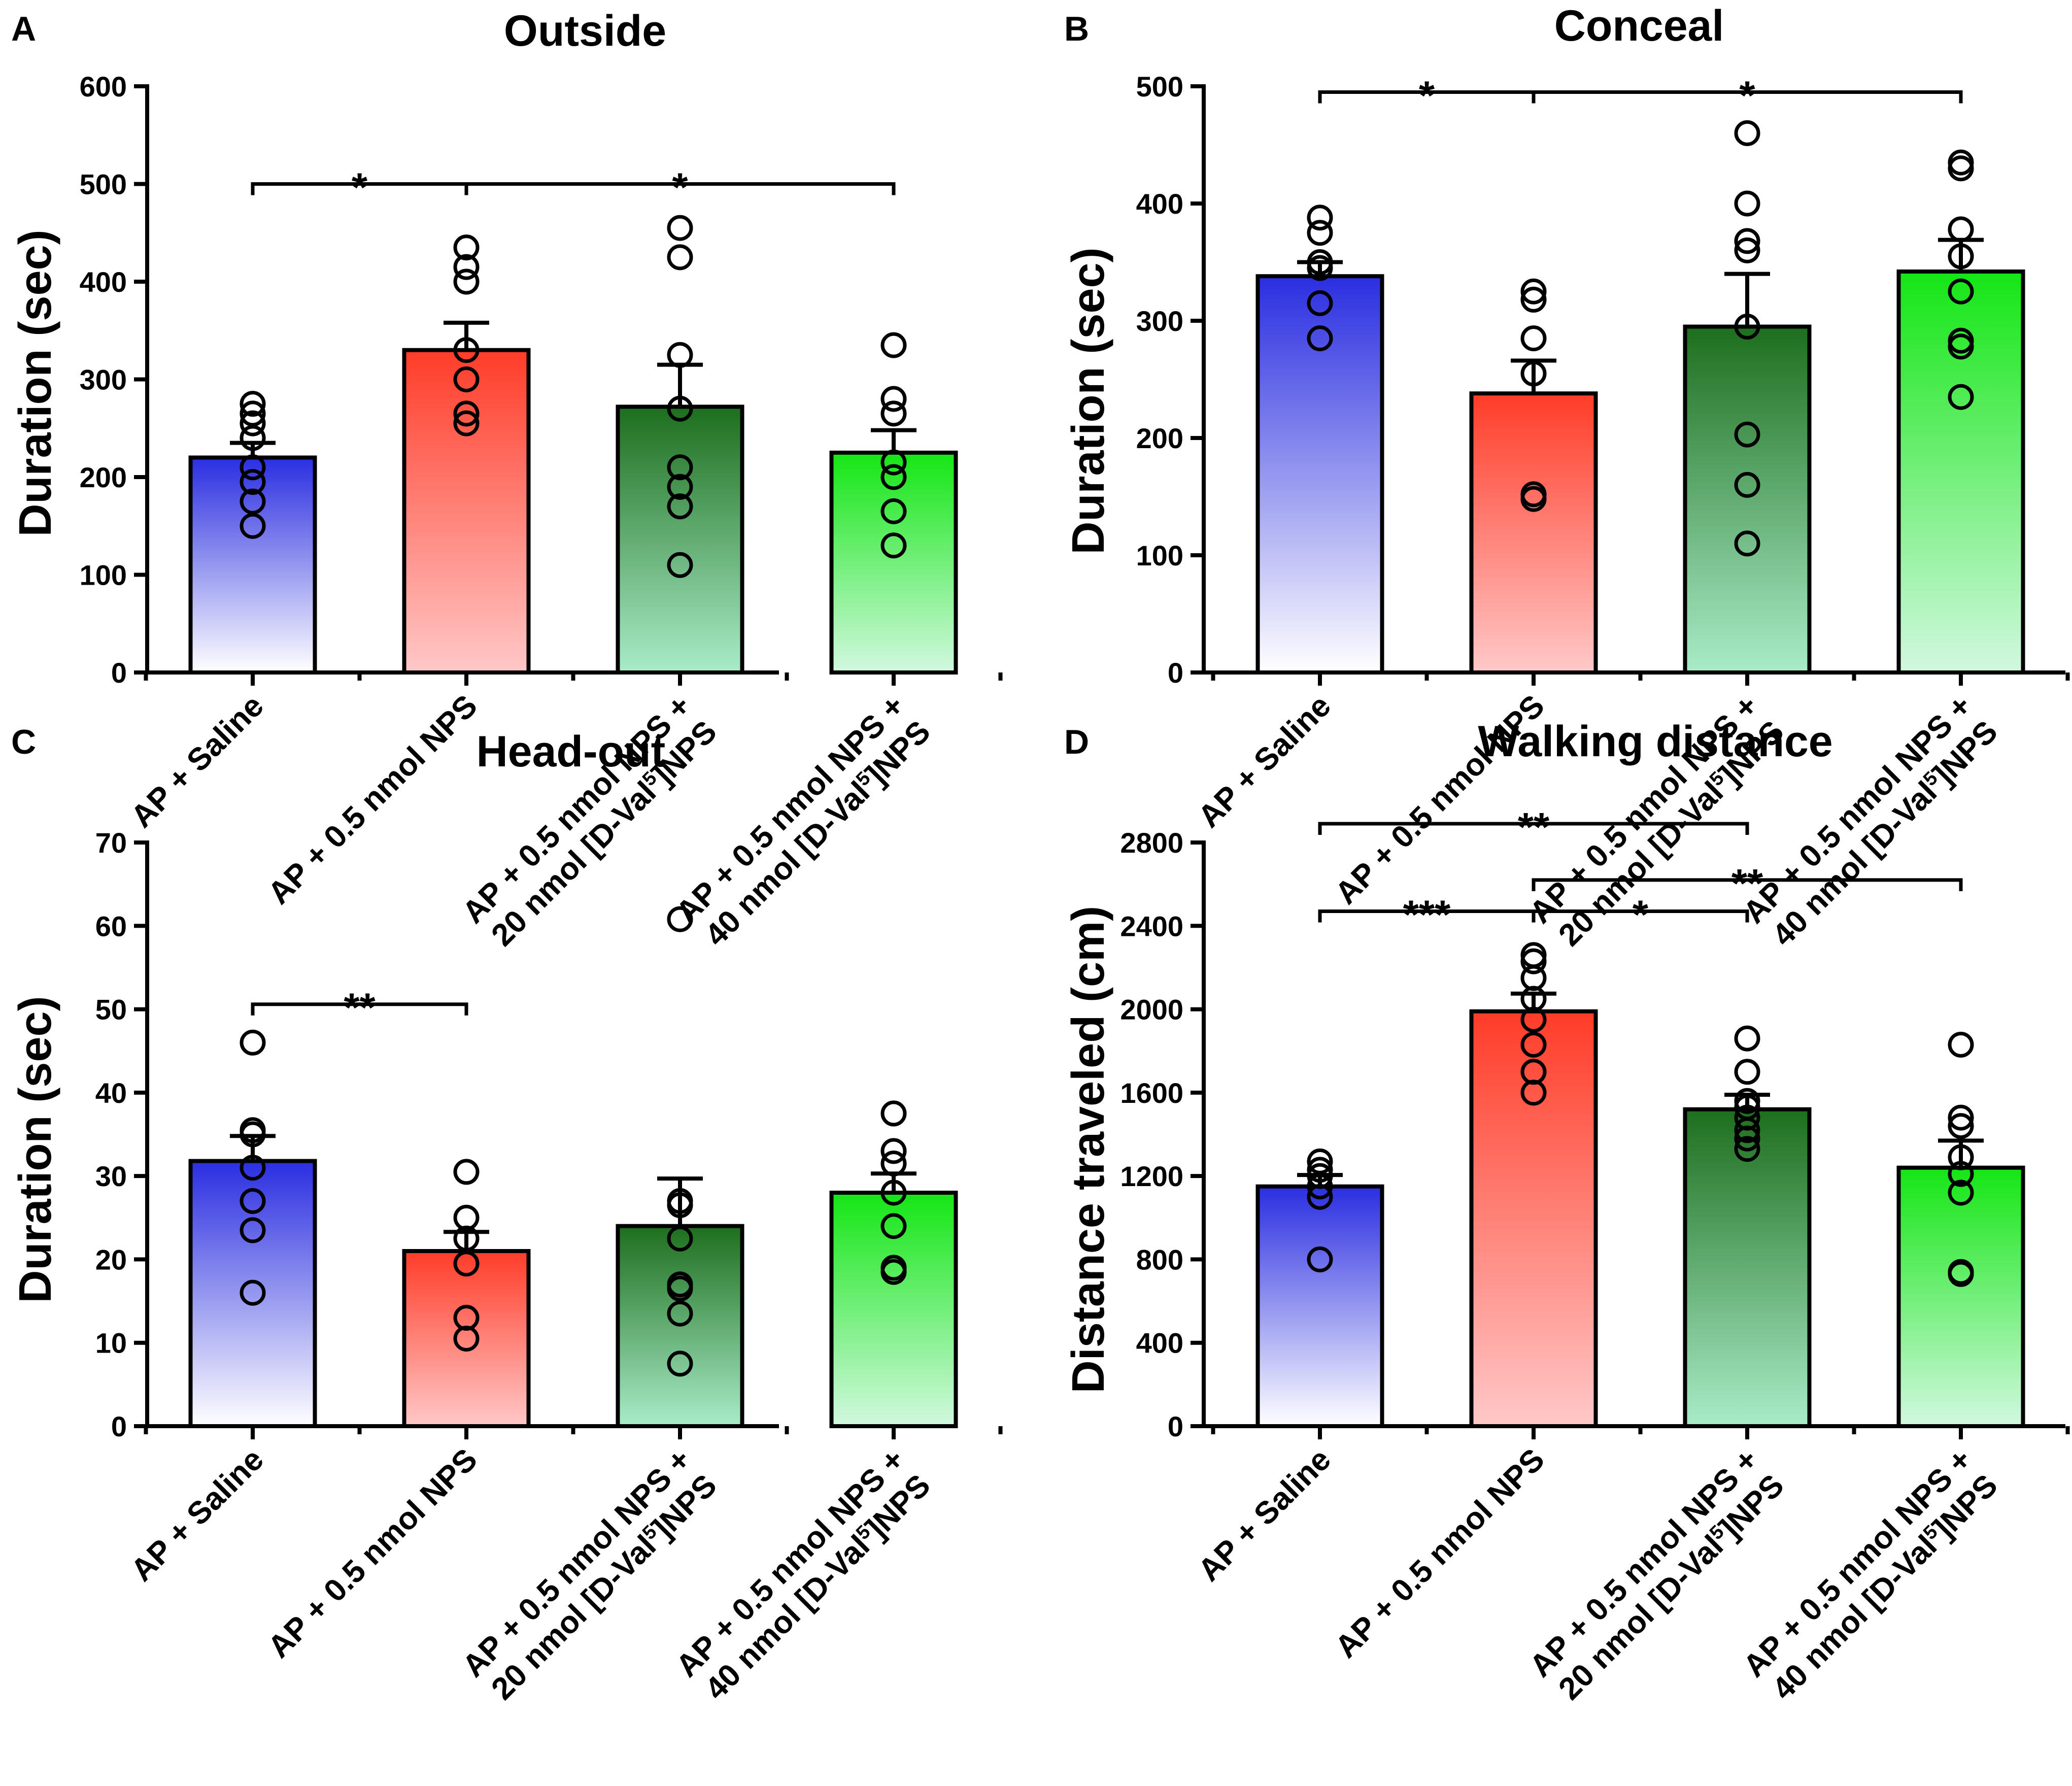 Image resolution: width=2072 pixels, height=1786 pixels. I want to click on y-tick-label: 40, so click(111, 1093).